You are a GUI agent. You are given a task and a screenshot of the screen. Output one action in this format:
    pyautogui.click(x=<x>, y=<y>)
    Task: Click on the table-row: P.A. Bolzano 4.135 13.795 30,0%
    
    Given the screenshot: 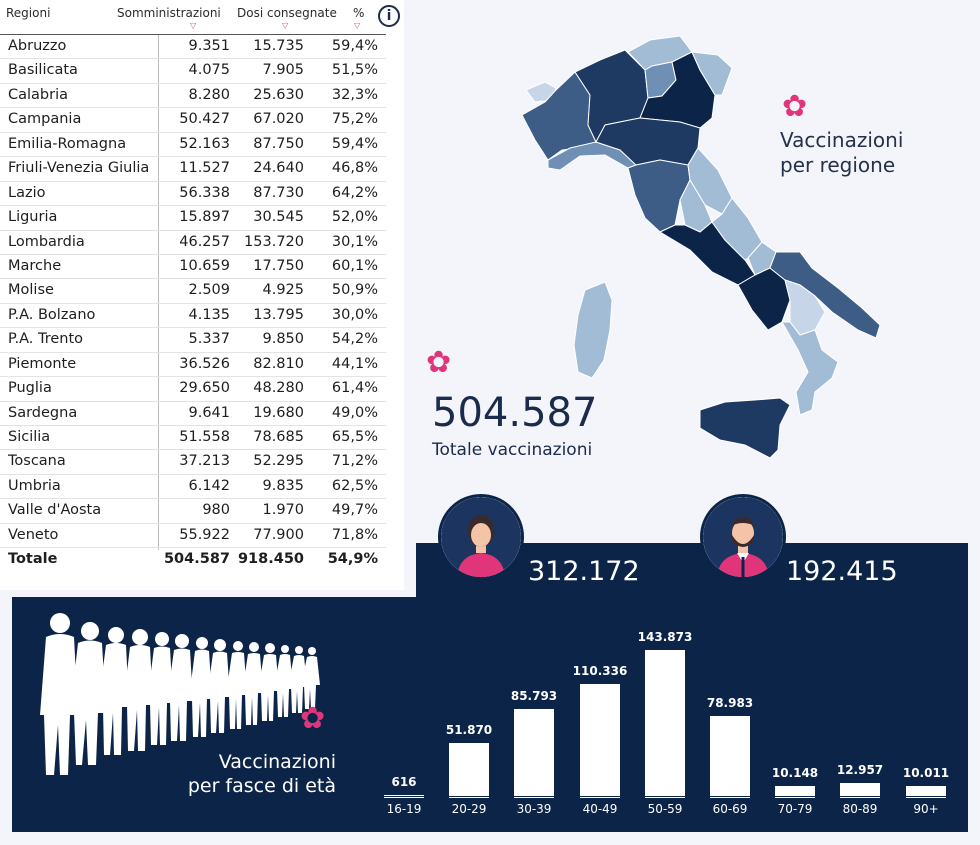 What is the action you would take?
    pyautogui.click(x=193, y=316)
    